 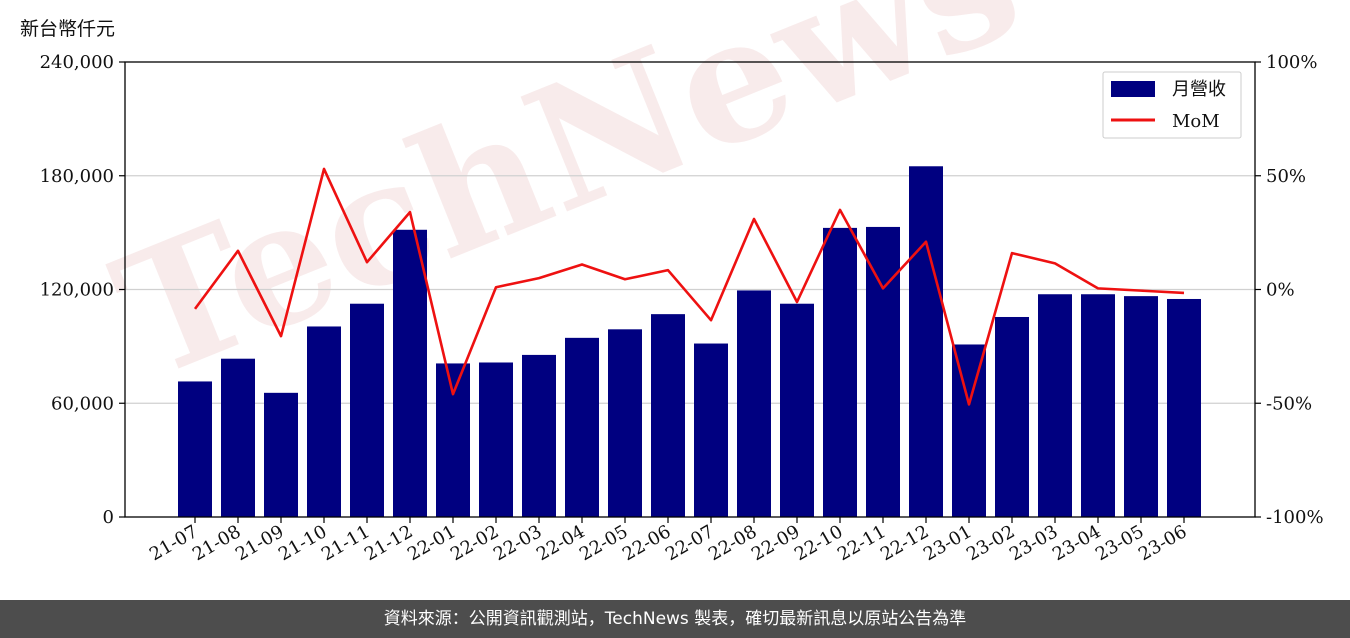 What do you see at coordinates (1076, 543) in the screenshot?
I see `x-tick-label: 23-04` at bounding box center [1076, 543].